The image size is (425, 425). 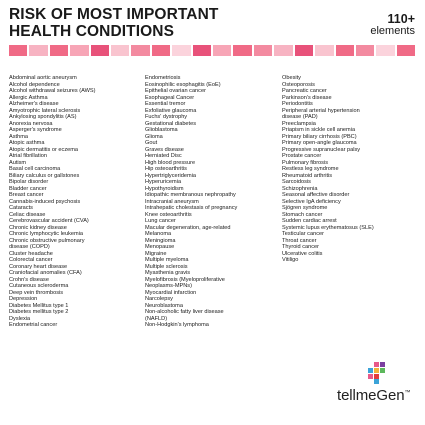 What do you see at coordinates (290, 260) in the screenshot?
I see `condition-item: Vitiligo` at bounding box center [290, 260].